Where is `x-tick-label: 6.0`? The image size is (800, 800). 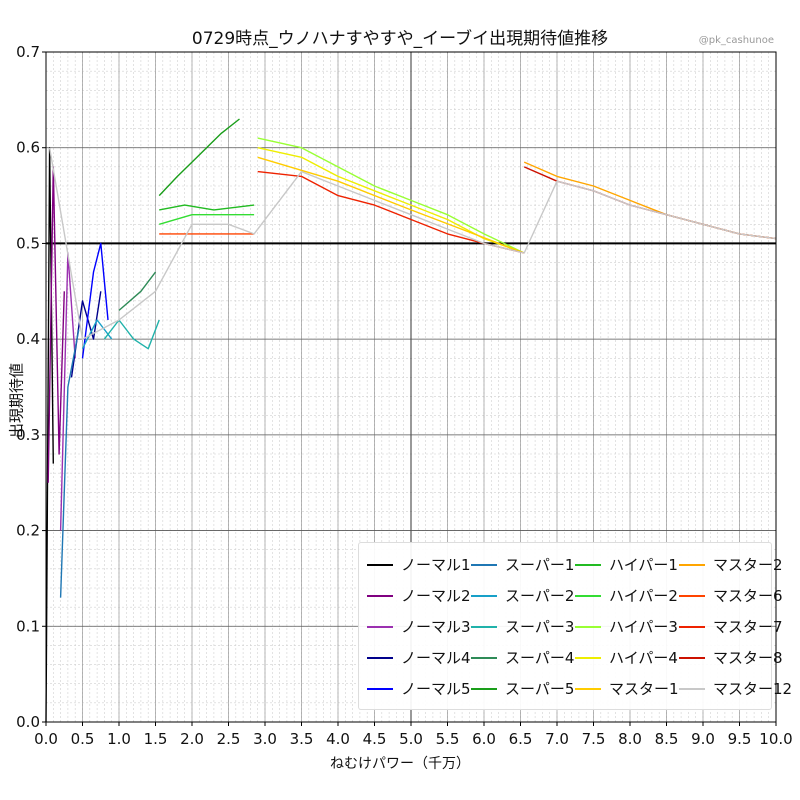
x-tick-label: 6.0 is located at coordinates (484, 739).